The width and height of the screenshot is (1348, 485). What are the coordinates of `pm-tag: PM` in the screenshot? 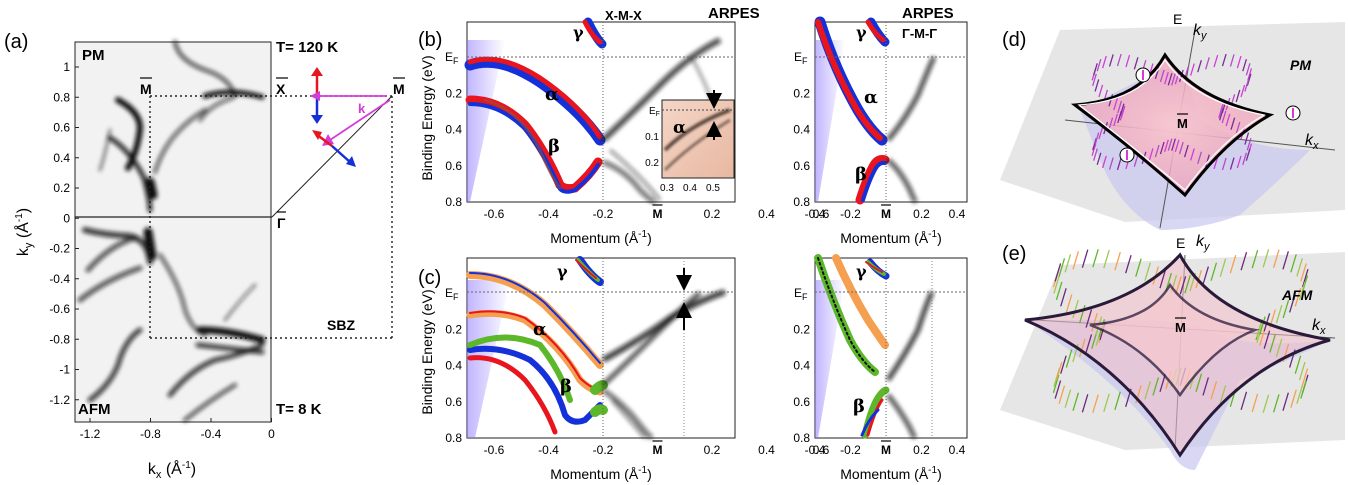 It's located at (1300, 65).